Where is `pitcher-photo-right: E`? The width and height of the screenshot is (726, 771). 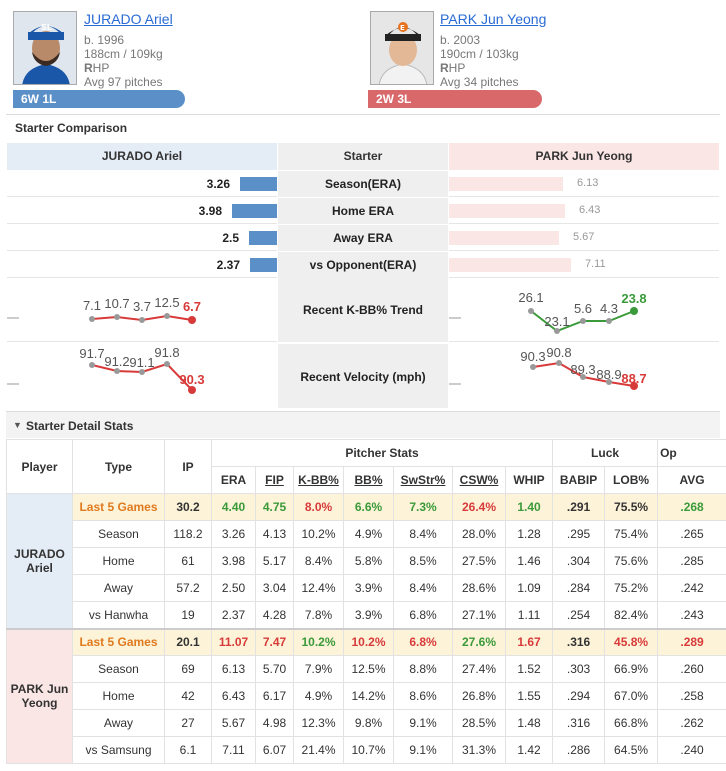
pitcher-photo-right: E is located at coordinates (402, 48).